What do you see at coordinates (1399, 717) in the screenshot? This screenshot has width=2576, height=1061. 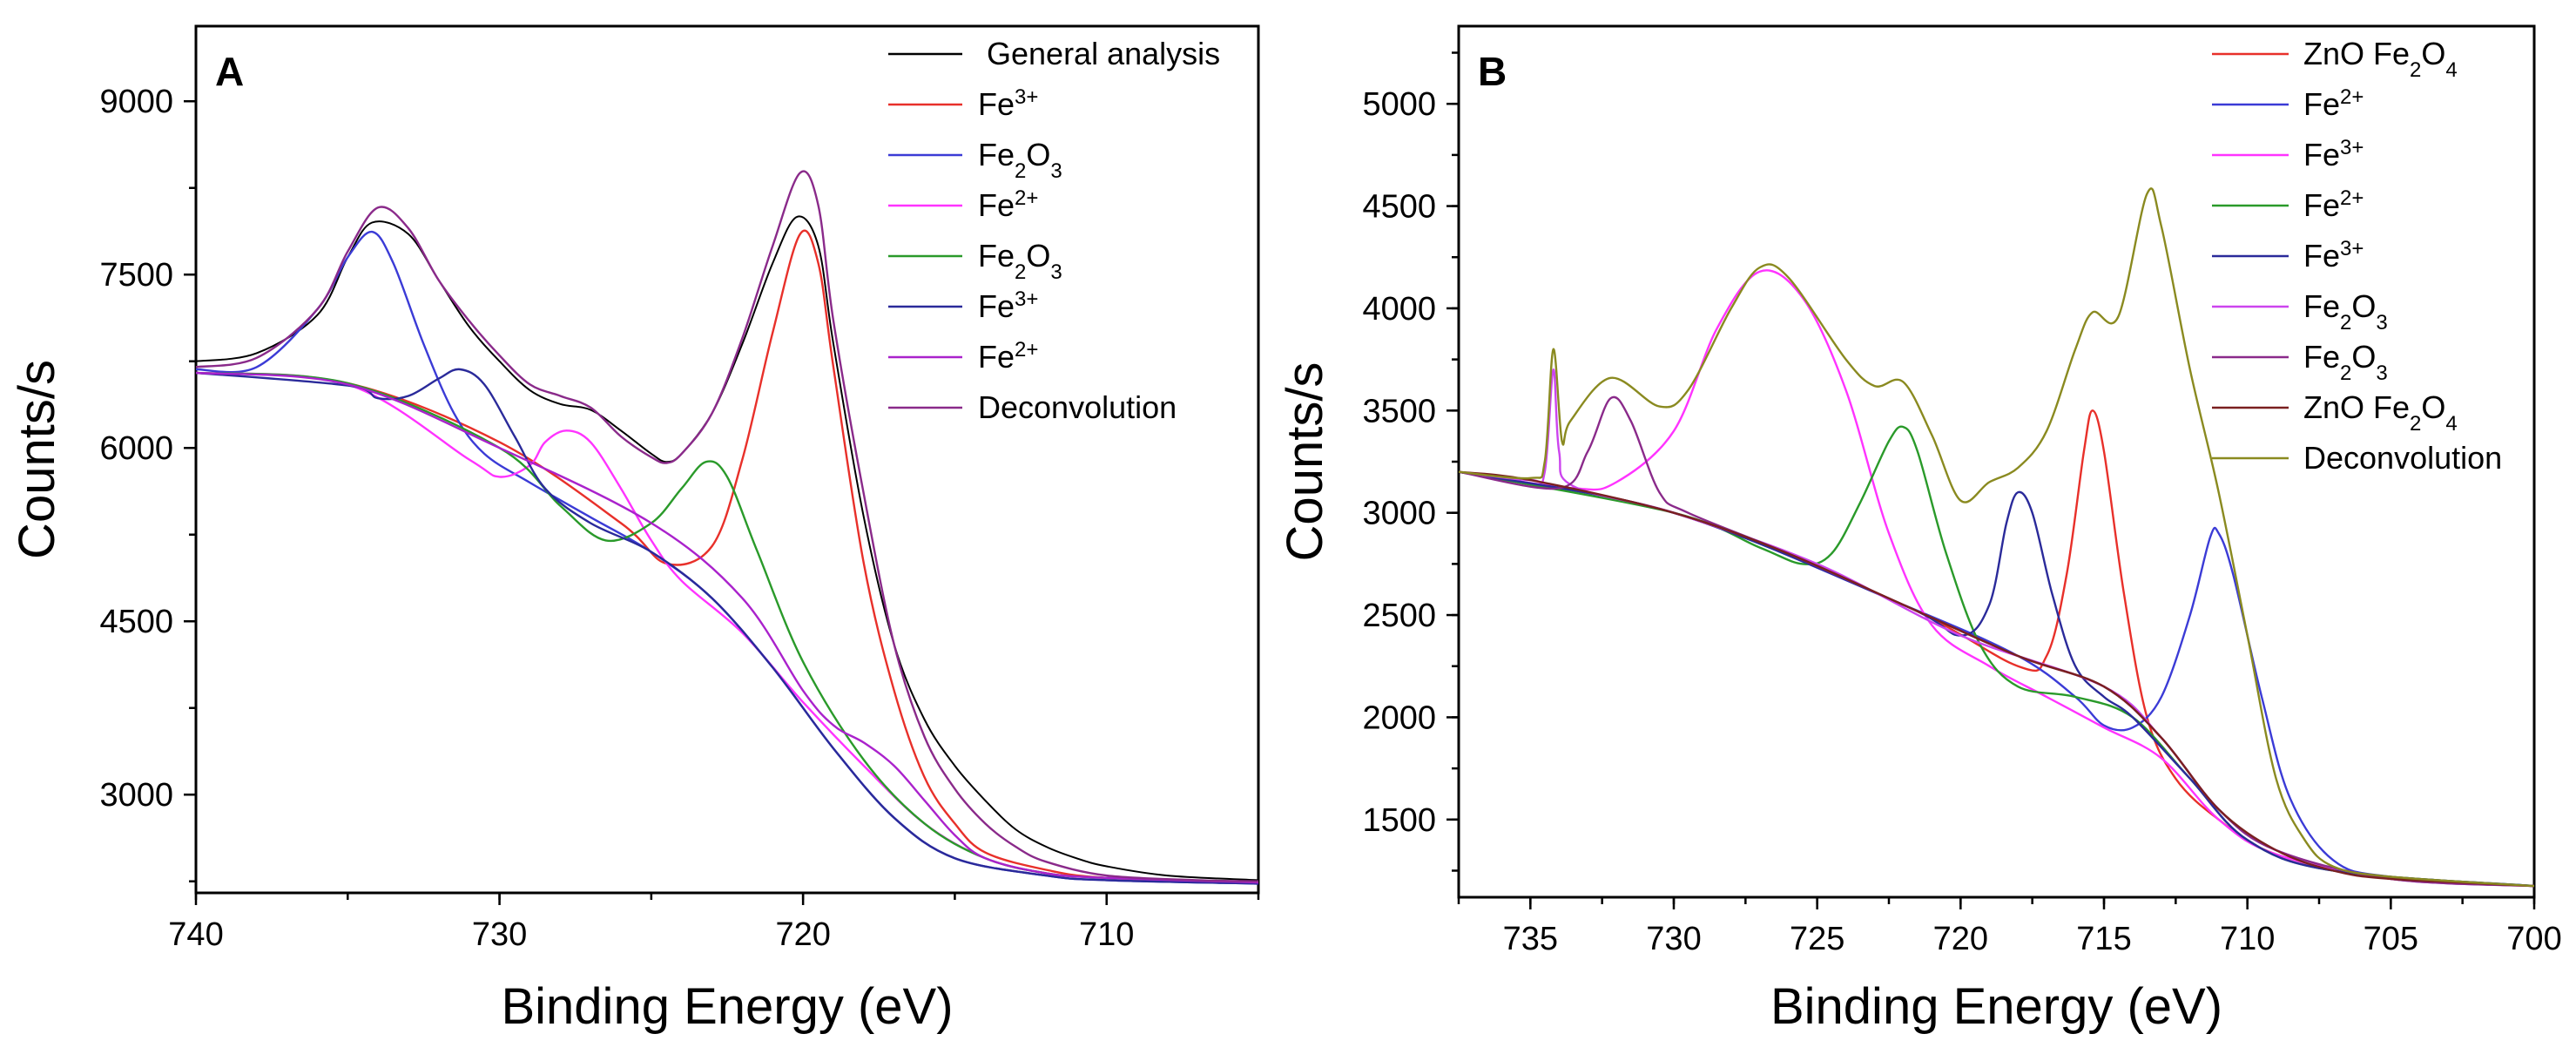 I see `y-tick-label: 2000` at bounding box center [1399, 717].